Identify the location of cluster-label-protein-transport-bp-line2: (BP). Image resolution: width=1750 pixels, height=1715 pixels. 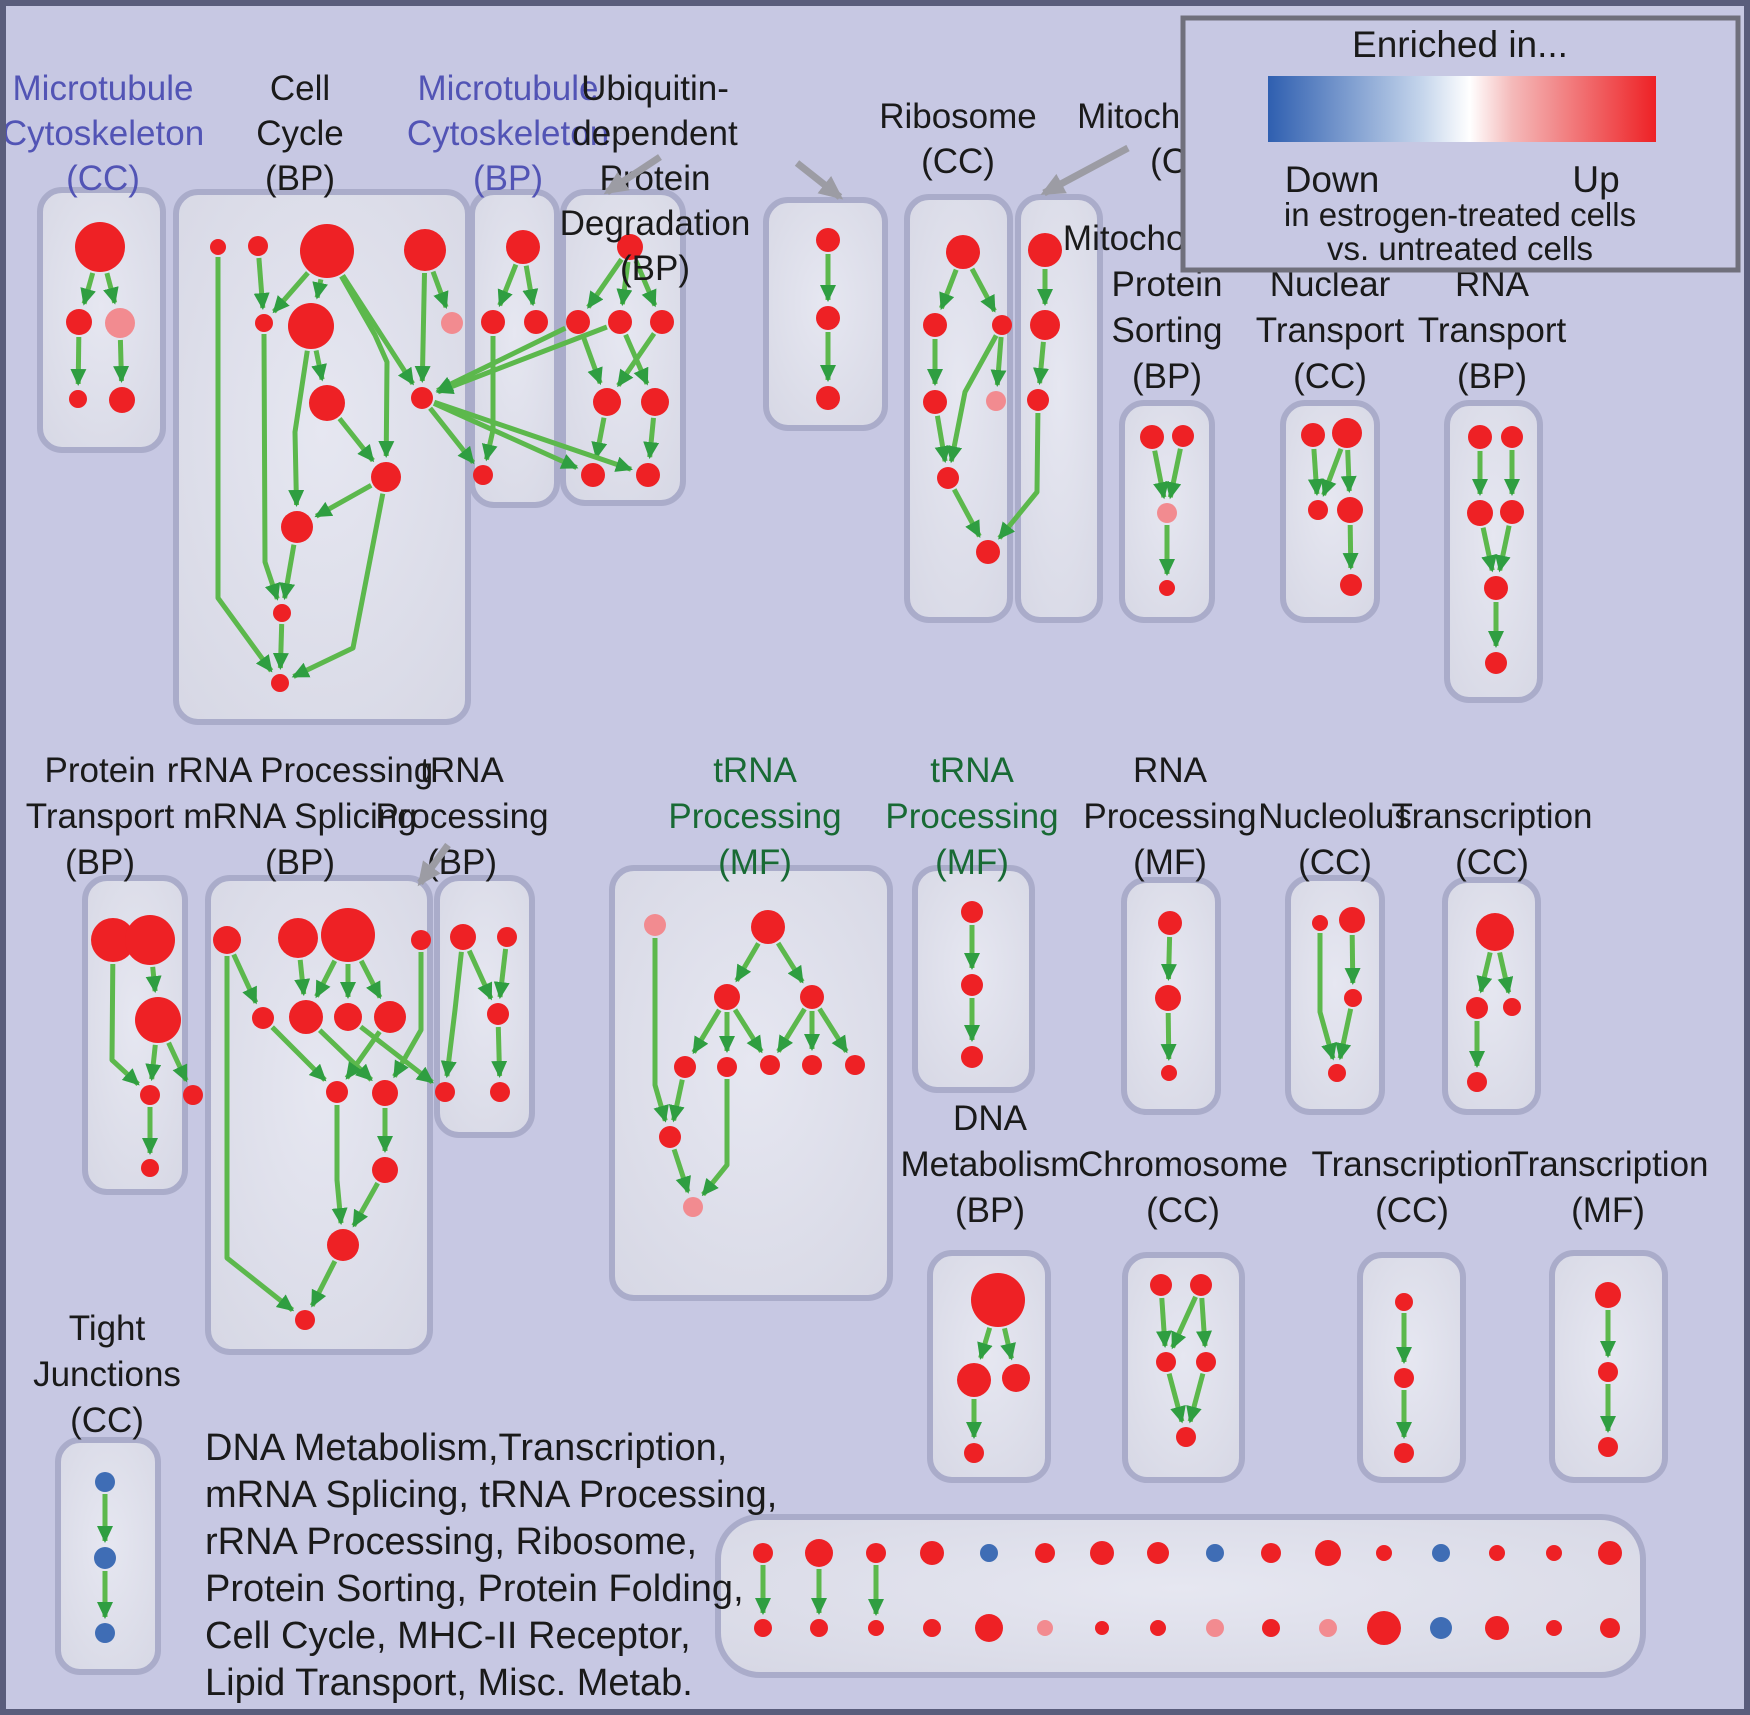
(100, 862).